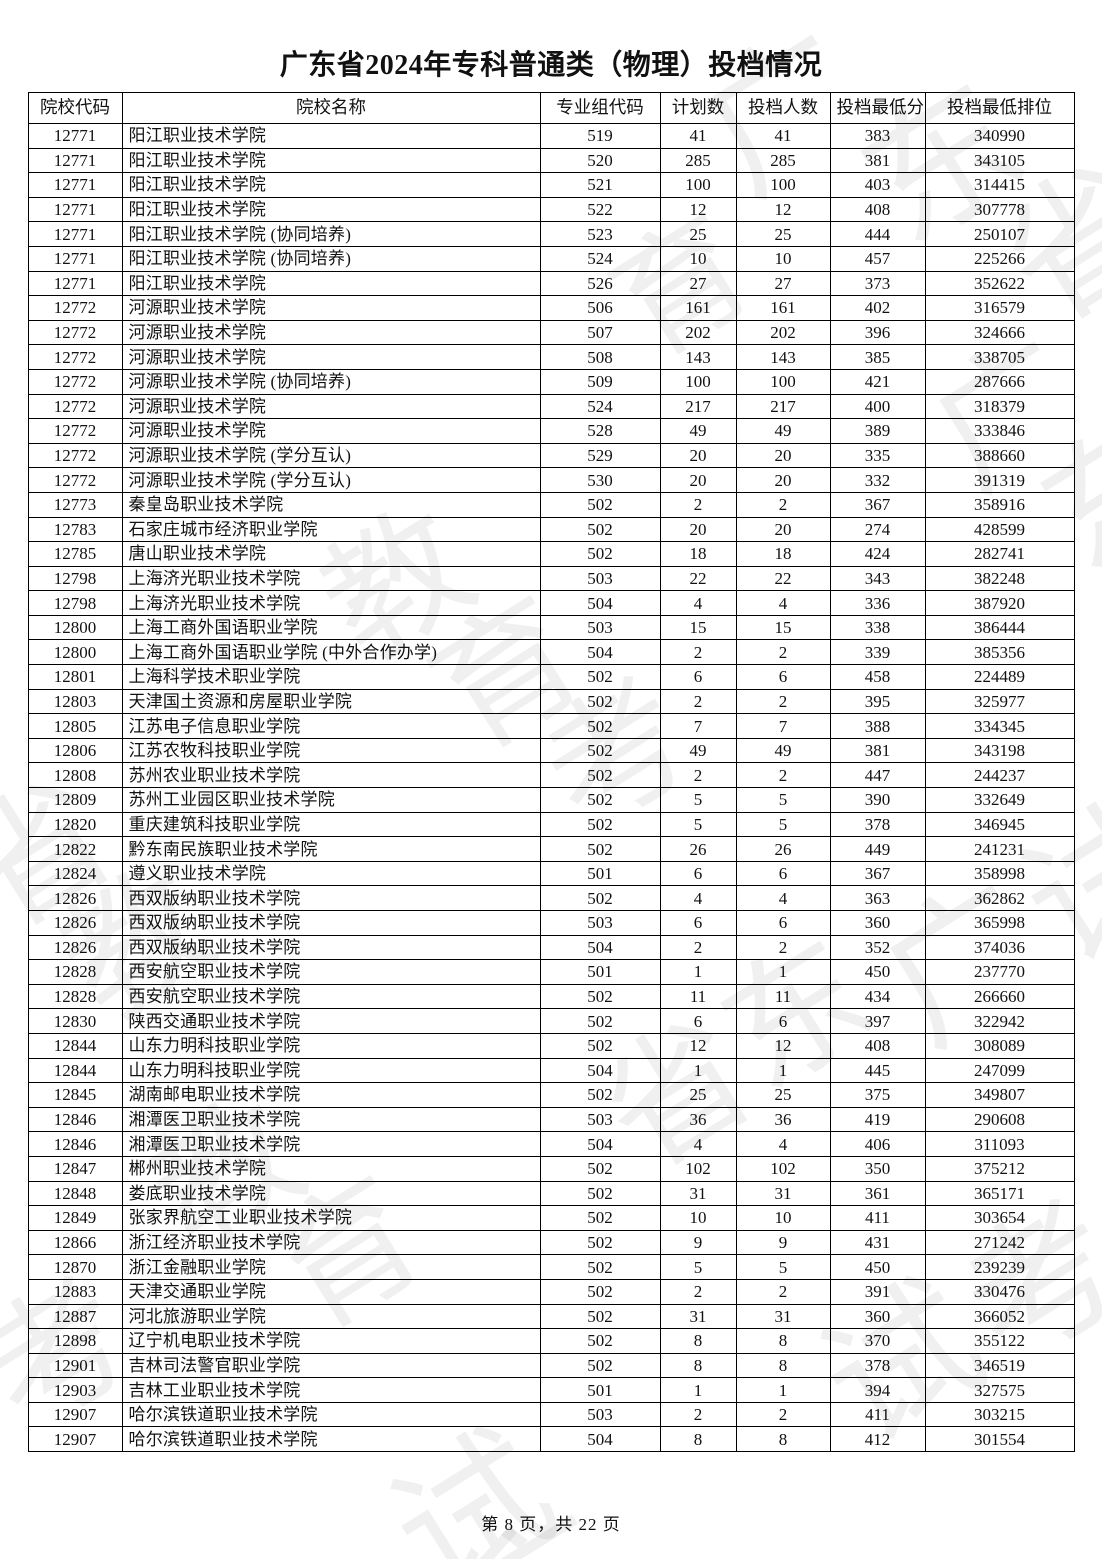 This screenshot has width=1102, height=1559. Describe the element at coordinates (331, 1390) in the screenshot. I see `cell-school-name: 吉林工业职业技术学院` at that location.